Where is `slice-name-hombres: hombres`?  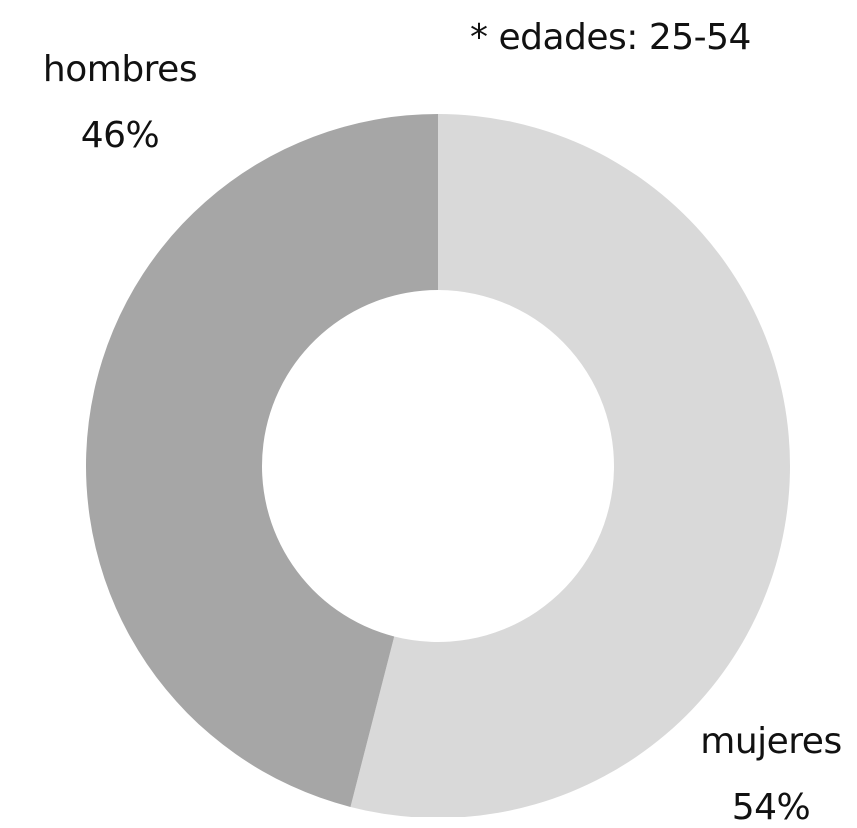 slice-name-hombres: hombres is located at coordinates (120, 69).